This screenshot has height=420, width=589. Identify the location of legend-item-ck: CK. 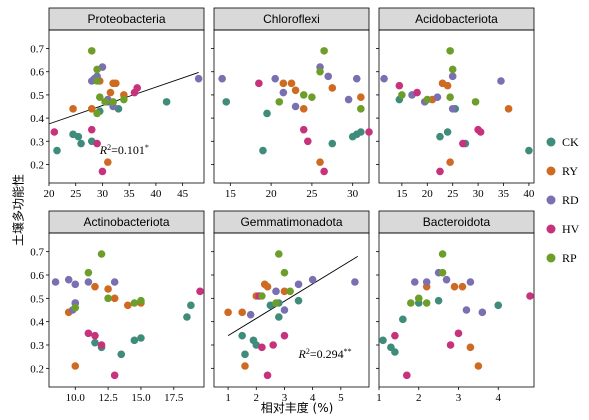
(562, 142).